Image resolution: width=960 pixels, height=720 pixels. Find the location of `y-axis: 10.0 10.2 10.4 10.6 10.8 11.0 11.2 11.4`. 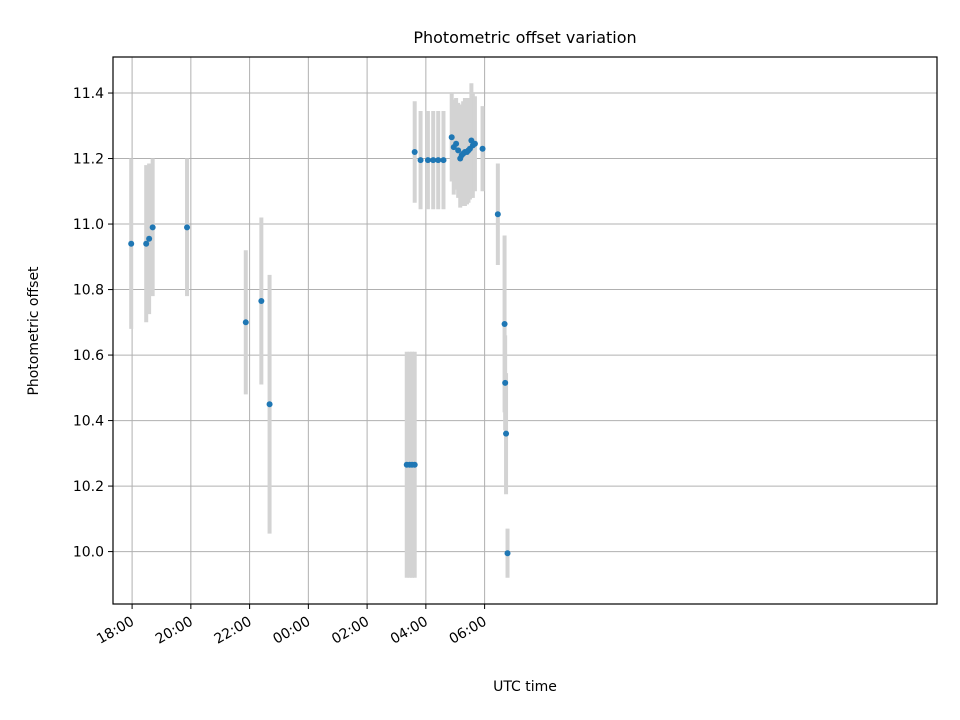

y-axis: 10.0 10.2 10.4 10.6 10.8 11.0 11.2 11.4 is located at coordinates (93, 323).